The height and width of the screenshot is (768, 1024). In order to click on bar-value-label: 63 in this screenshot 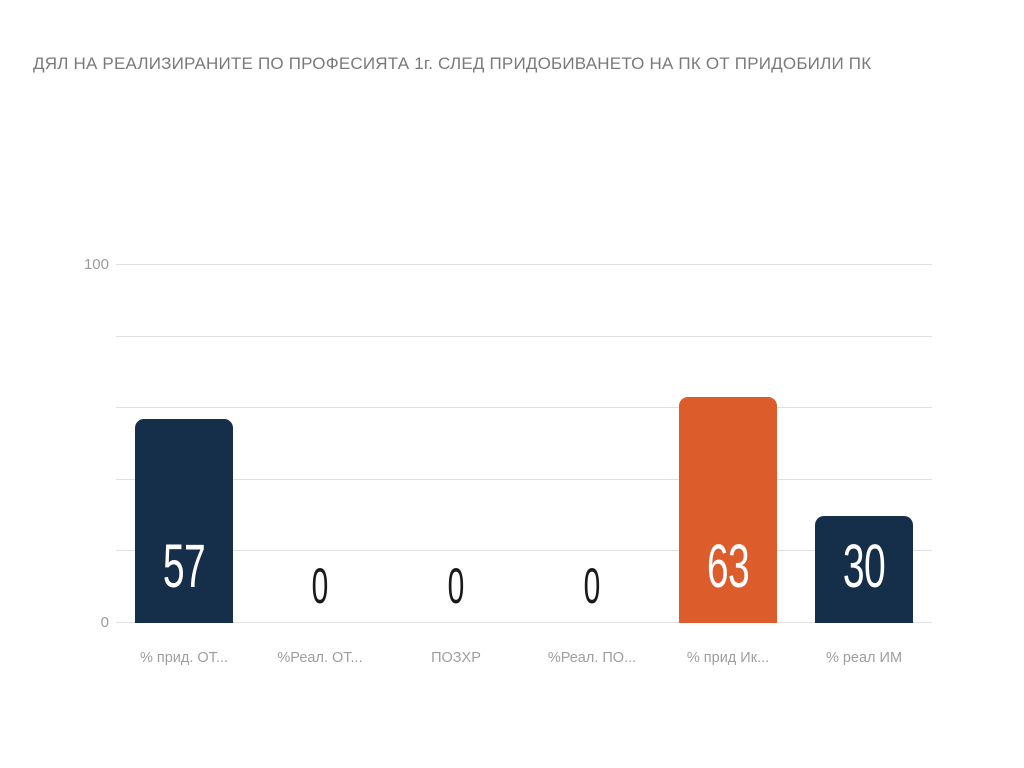, I will do `click(728, 566)`.